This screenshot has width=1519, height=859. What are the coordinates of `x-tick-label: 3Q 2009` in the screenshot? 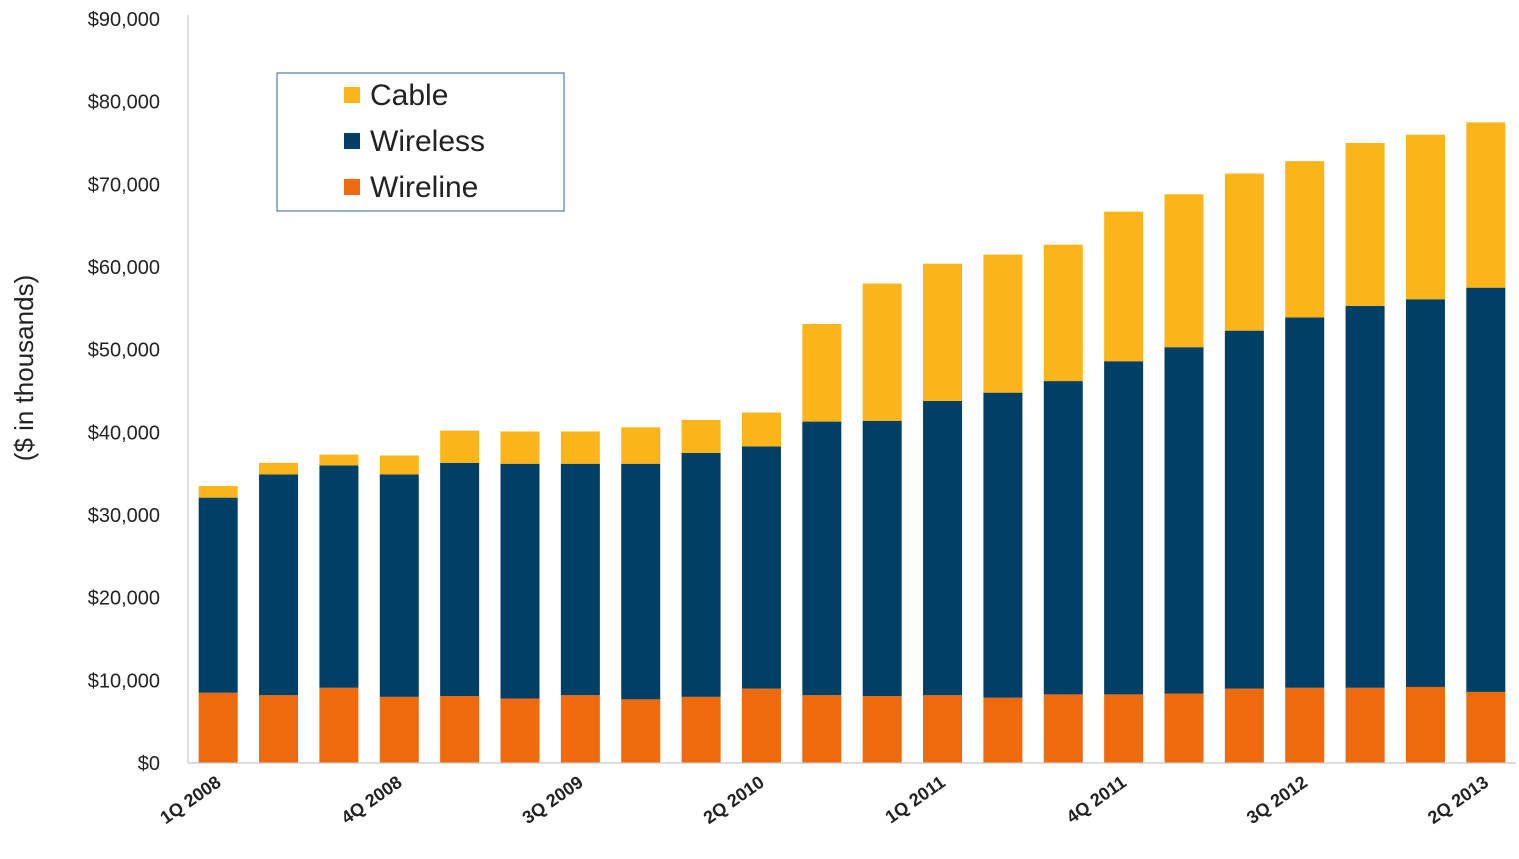 It's located at (553, 800).